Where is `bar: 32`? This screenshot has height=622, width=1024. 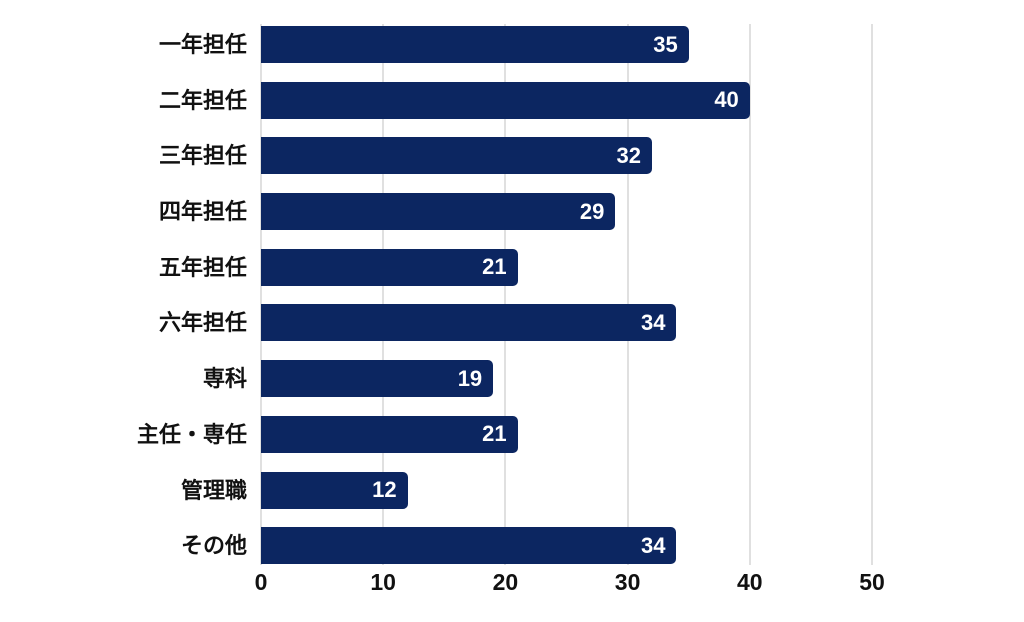 bar: 32 is located at coordinates (457, 156).